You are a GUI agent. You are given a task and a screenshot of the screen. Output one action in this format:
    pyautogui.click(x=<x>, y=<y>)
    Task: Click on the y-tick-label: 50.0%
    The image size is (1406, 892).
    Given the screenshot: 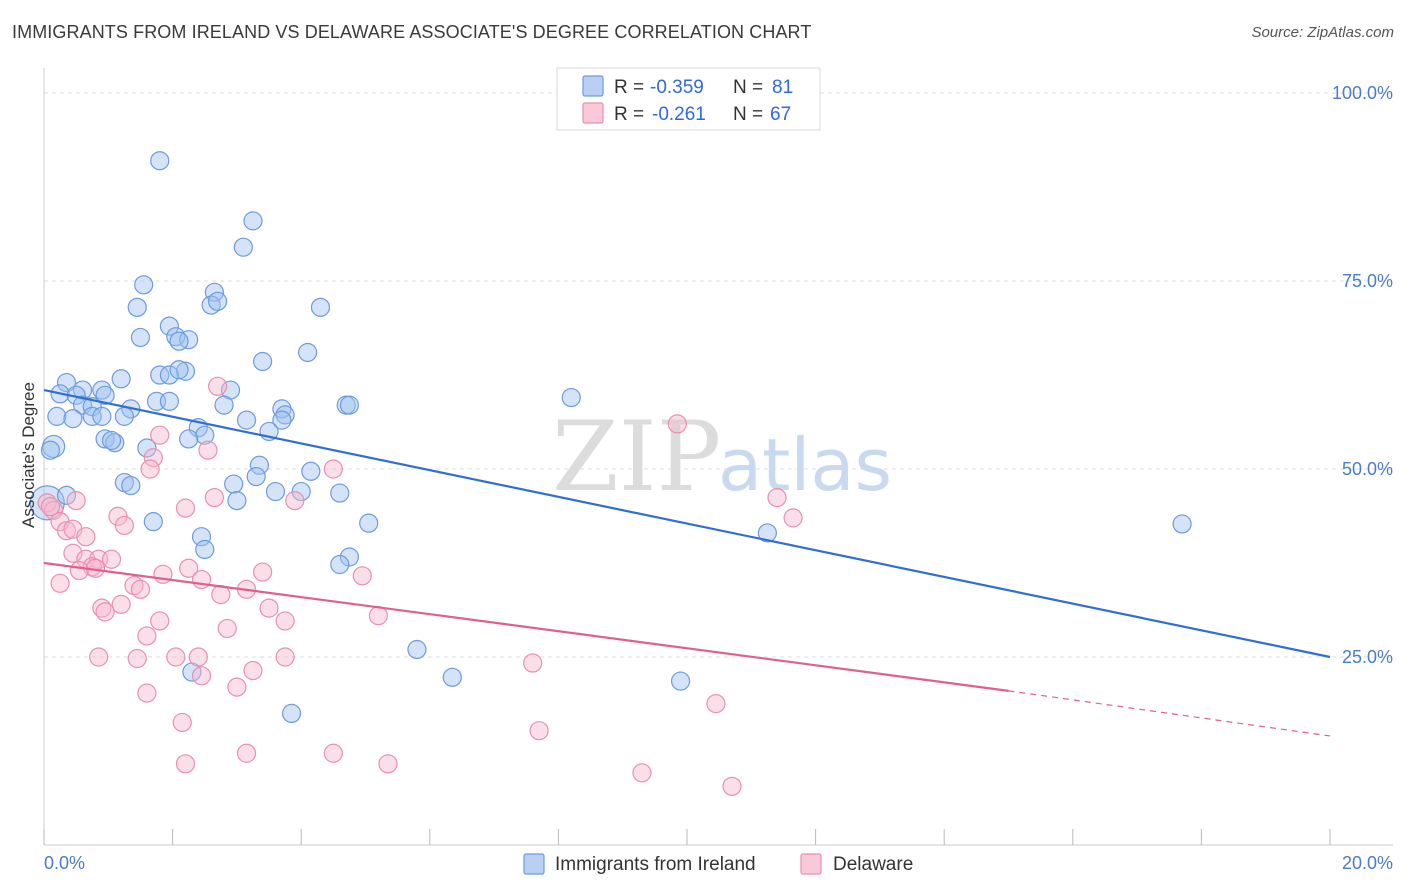 What is the action you would take?
    pyautogui.click(x=1367, y=469)
    